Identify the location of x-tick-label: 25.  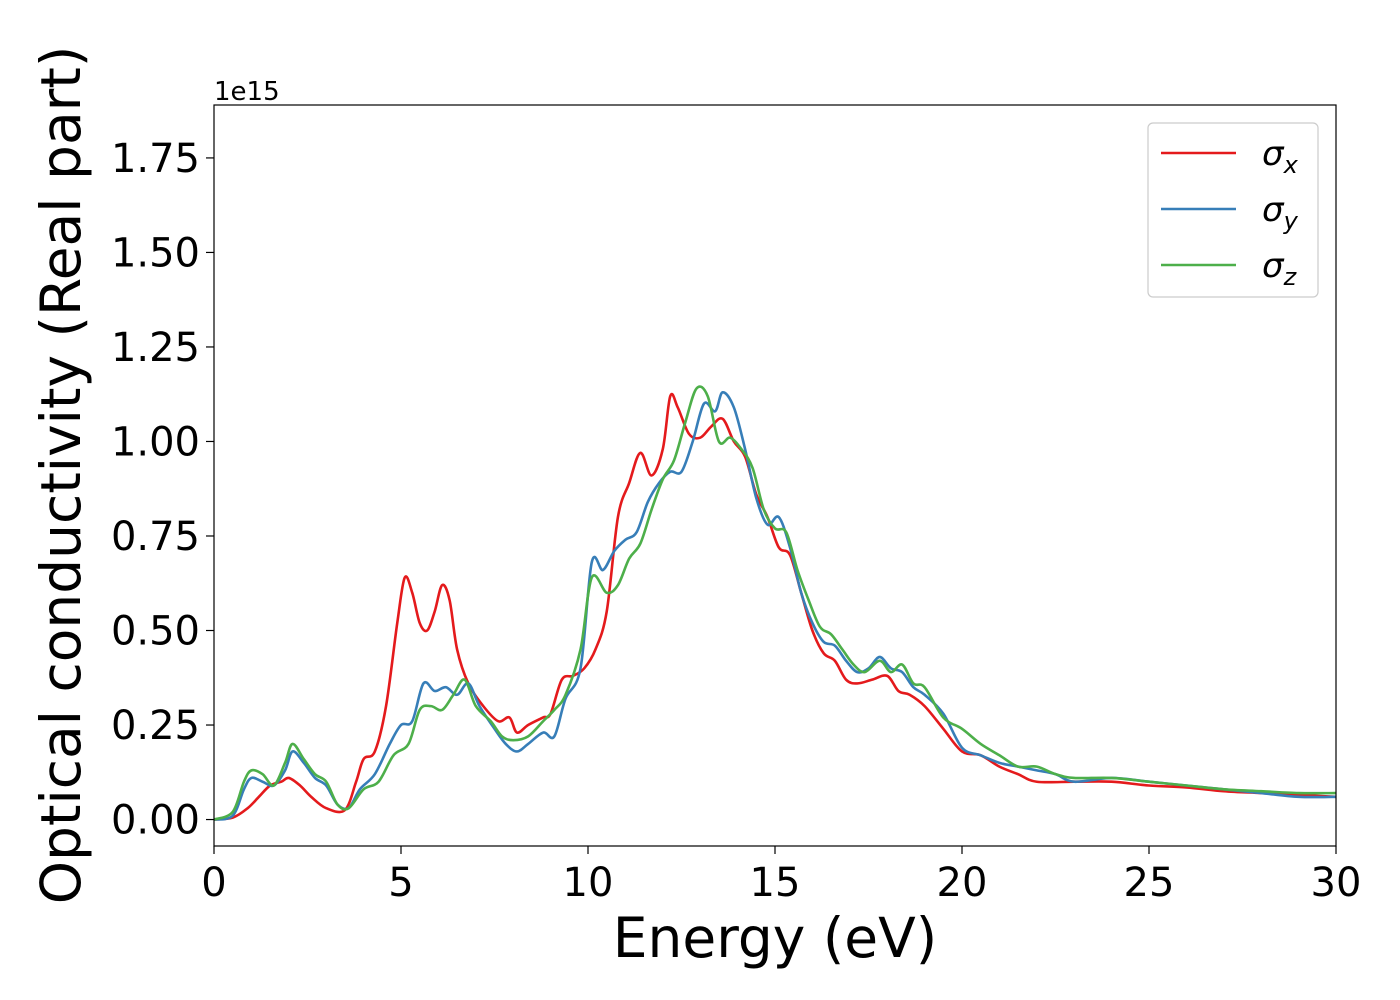
(1149, 883).